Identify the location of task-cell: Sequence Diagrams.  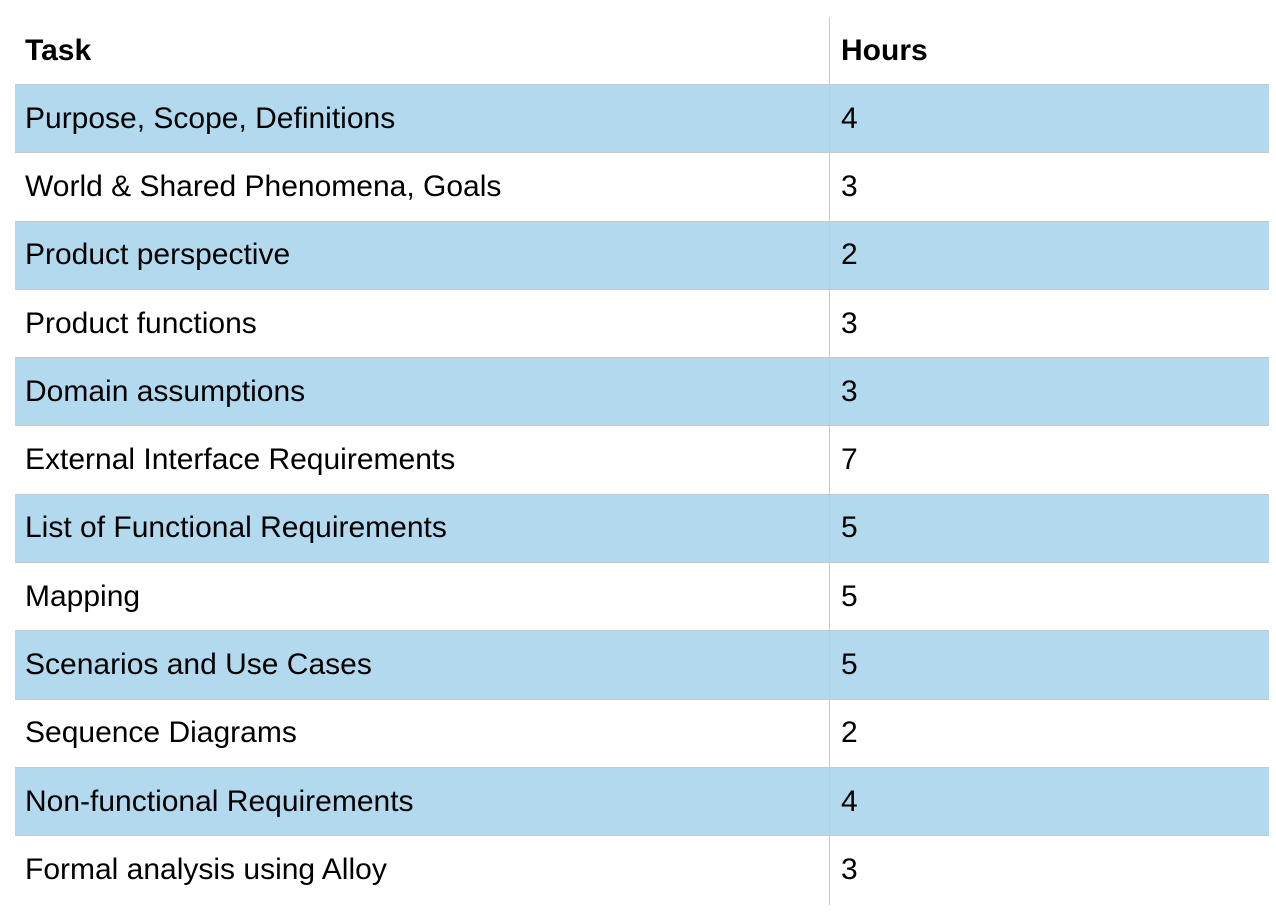
(422, 733).